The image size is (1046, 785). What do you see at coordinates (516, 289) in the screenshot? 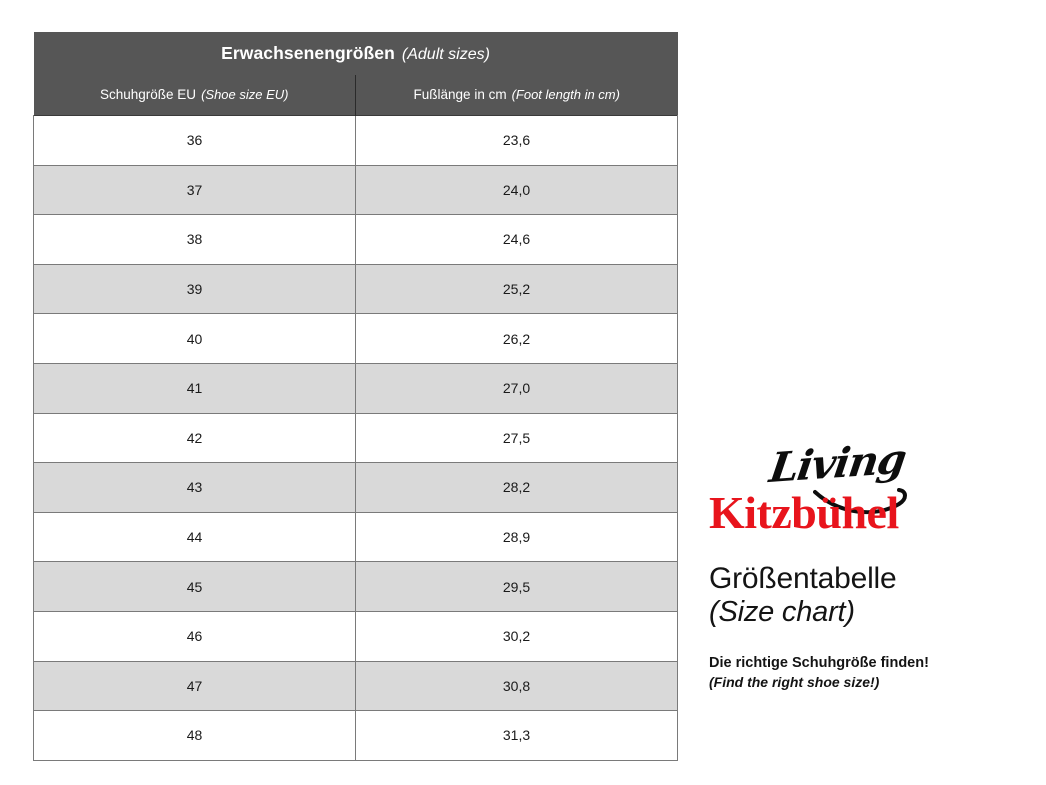
I see `cell-foot-length: 25,2` at bounding box center [516, 289].